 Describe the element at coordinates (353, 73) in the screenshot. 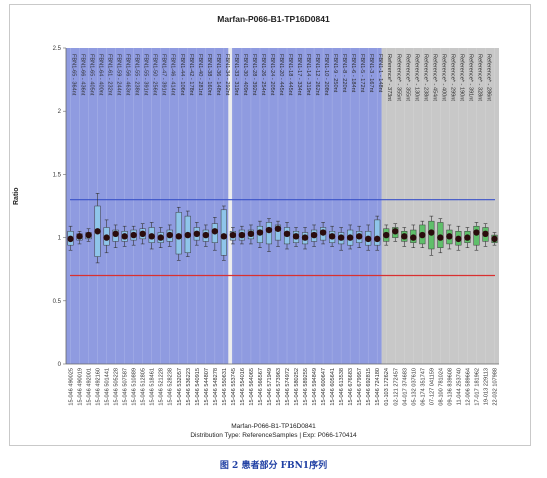

I see `probe-label: FBN1-6 - 184nt` at that location.